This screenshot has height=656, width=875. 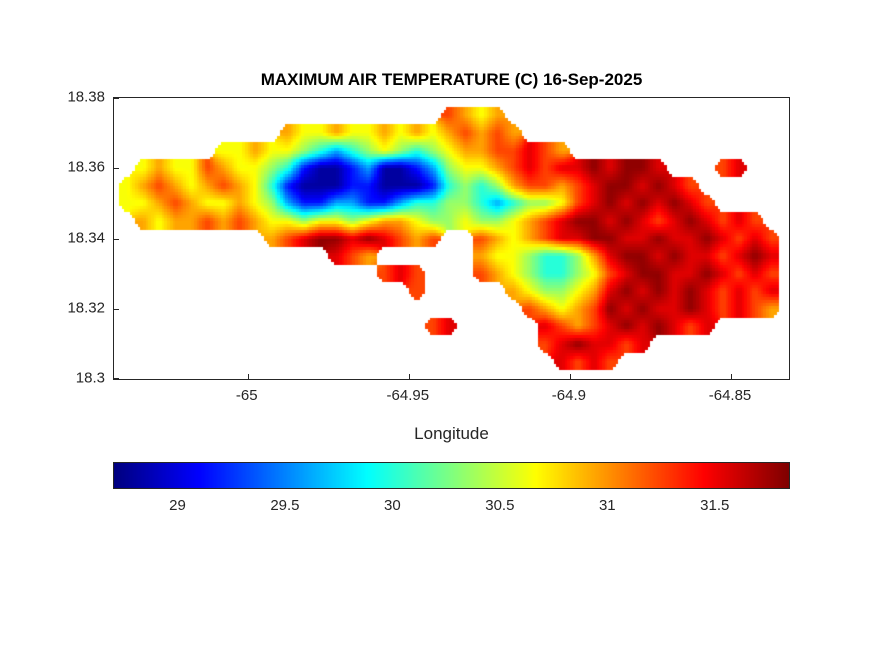 What do you see at coordinates (52, 238) in the screenshot?
I see `y-axis-tick-labels: 18.38 18.36 18.34 18.32 18.3` at bounding box center [52, 238].